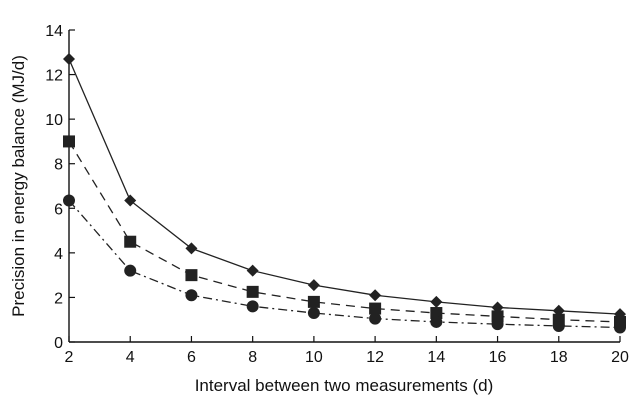 The image size is (633, 399). Describe the element at coordinates (620, 357) in the screenshot. I see `x-tick-label: 20` at that location.